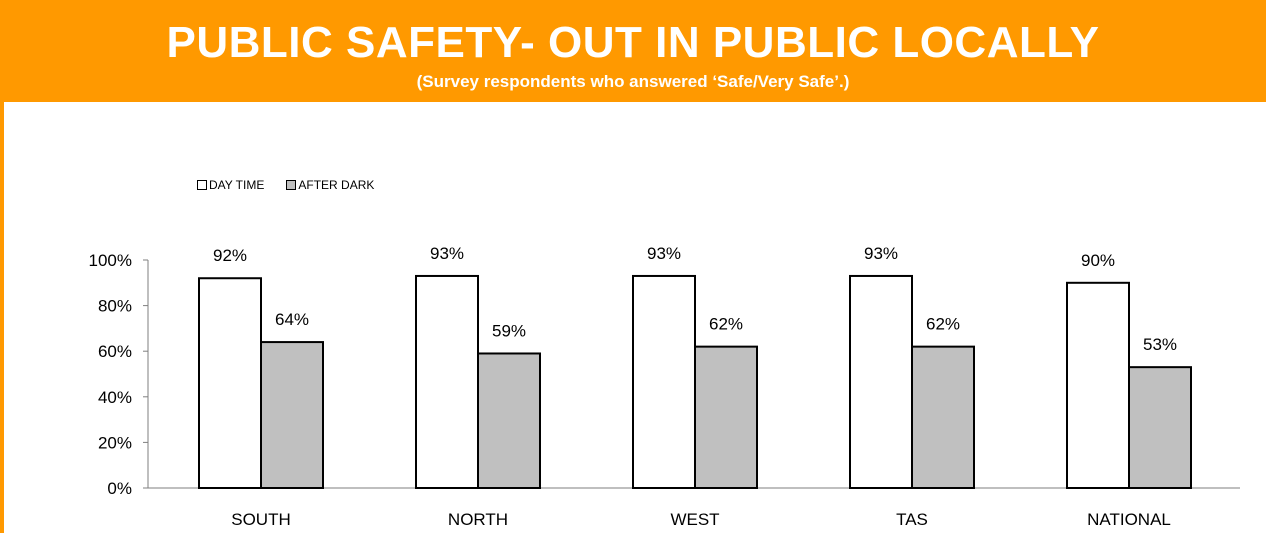 This screenshot has height=533, width=1266. Describe the element at coordinates (119, 488) in the screenshot. I see `y-tick-label: 0%` at that location.